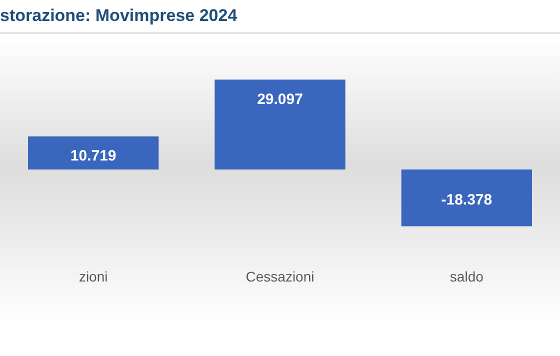  Describe the element at coordinates (119, 16) in the screenshot. I see `chart-title: storazione: Movimprese 2024` at that location.